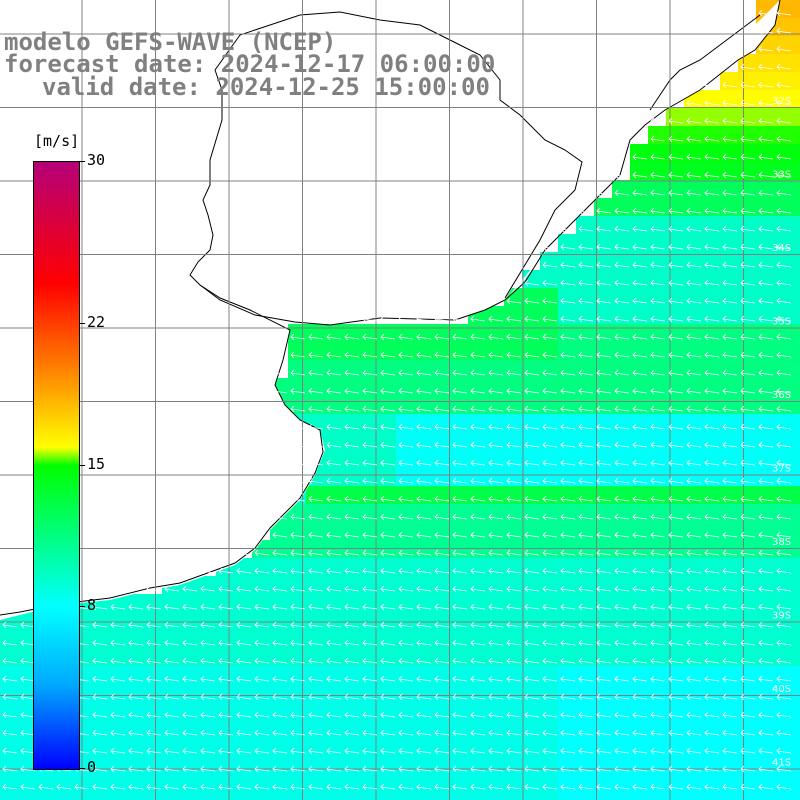 The image size is (800, 800). I want to click on colorbar-tick-label: 15, so click(96, 463).